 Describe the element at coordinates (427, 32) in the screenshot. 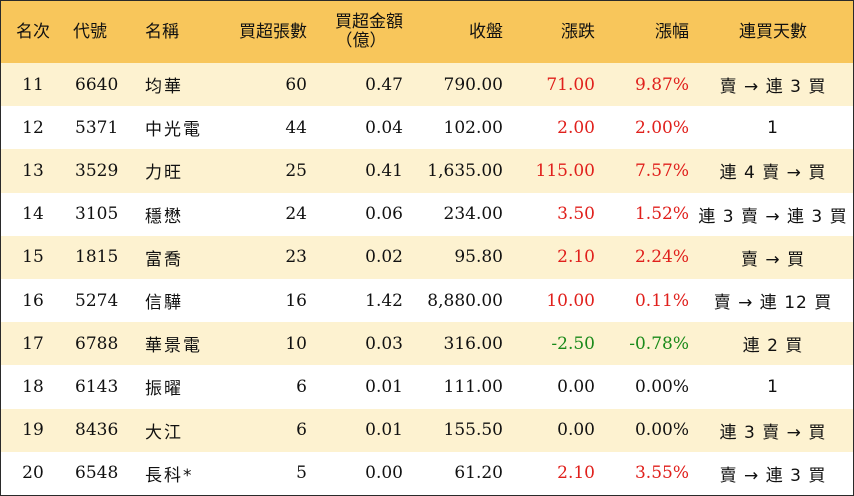

I see `table-header-row: 名次 代號 名稱 買超張數 買超金額 （億） 收盤 漲跌 漲幅 連買天數` at that location.